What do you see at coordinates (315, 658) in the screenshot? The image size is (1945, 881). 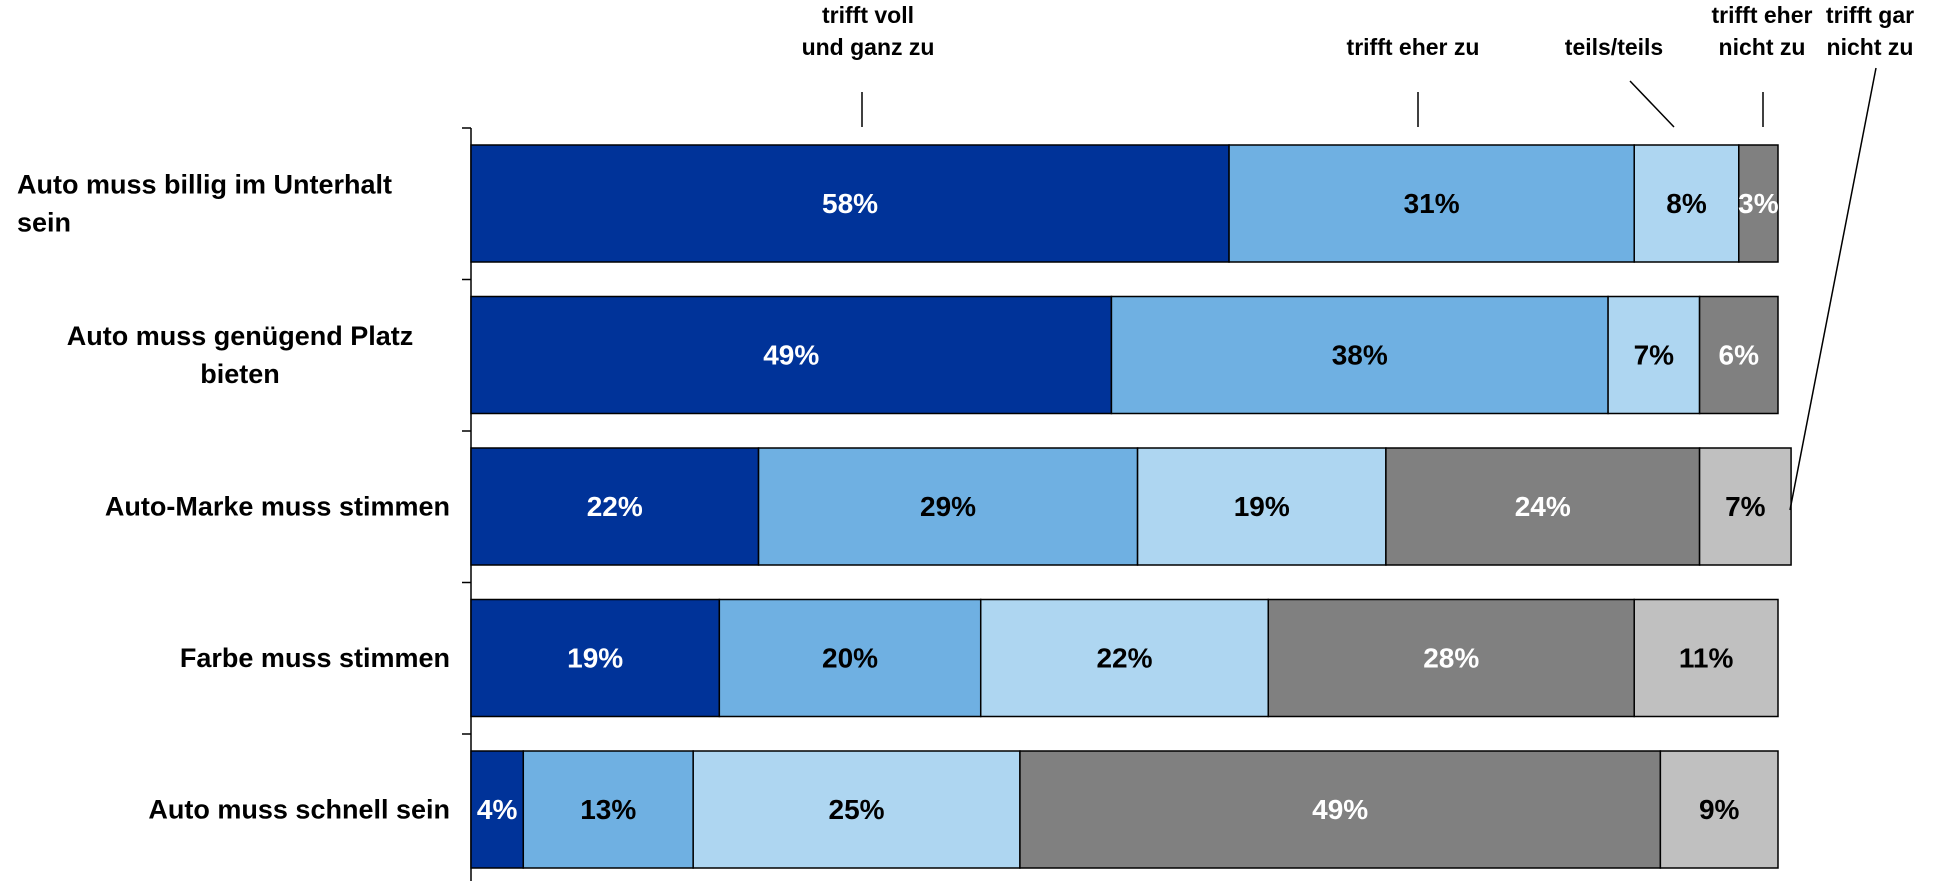 I see `category-label: Farbe muss stimmen` at bounding box center [315, 658].